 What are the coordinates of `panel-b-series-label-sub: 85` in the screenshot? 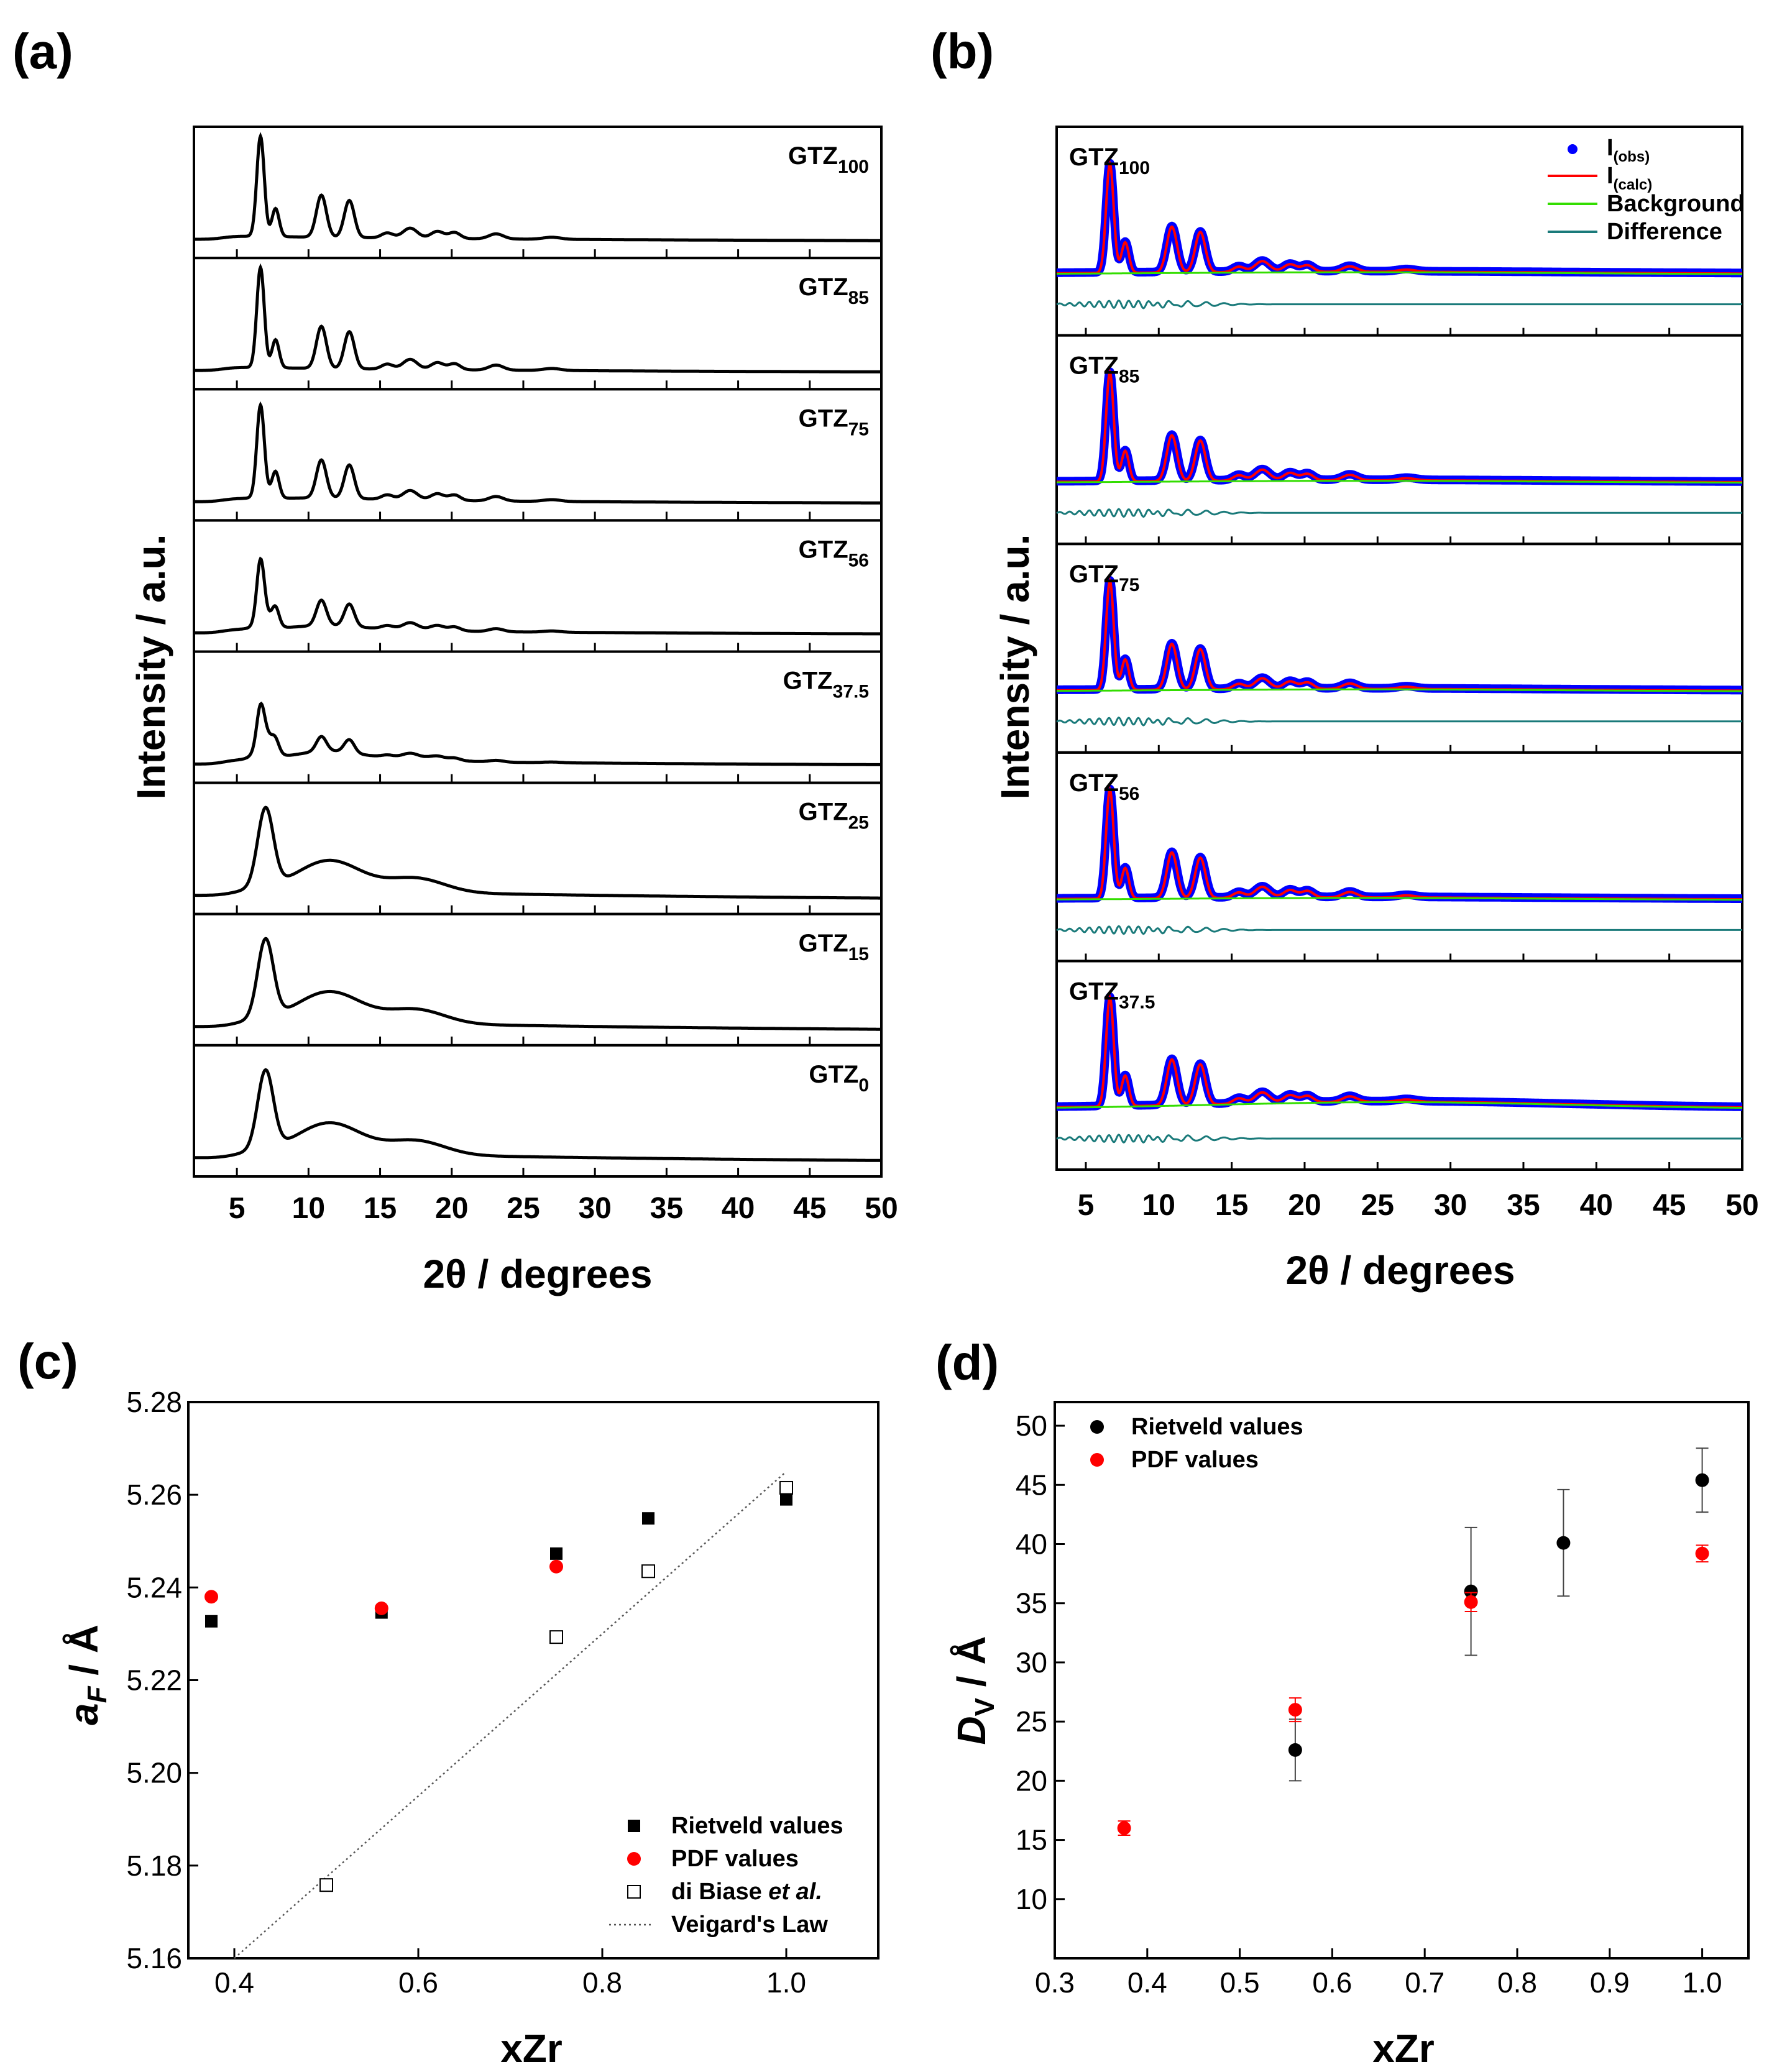 It's located at (1129, 377).